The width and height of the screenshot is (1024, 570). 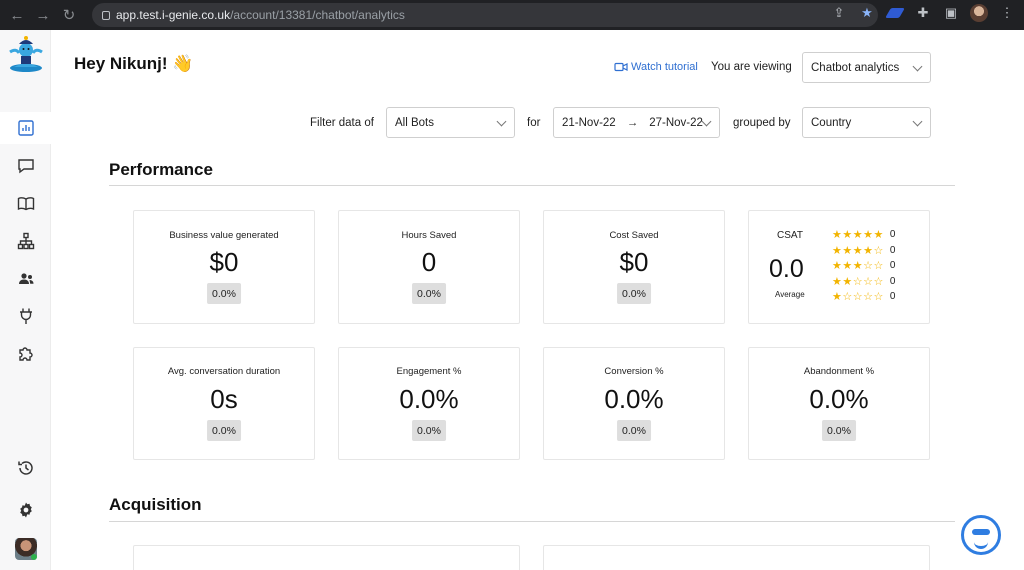 I want to click on sidebar-item-settings, so click(x=25, y=510).